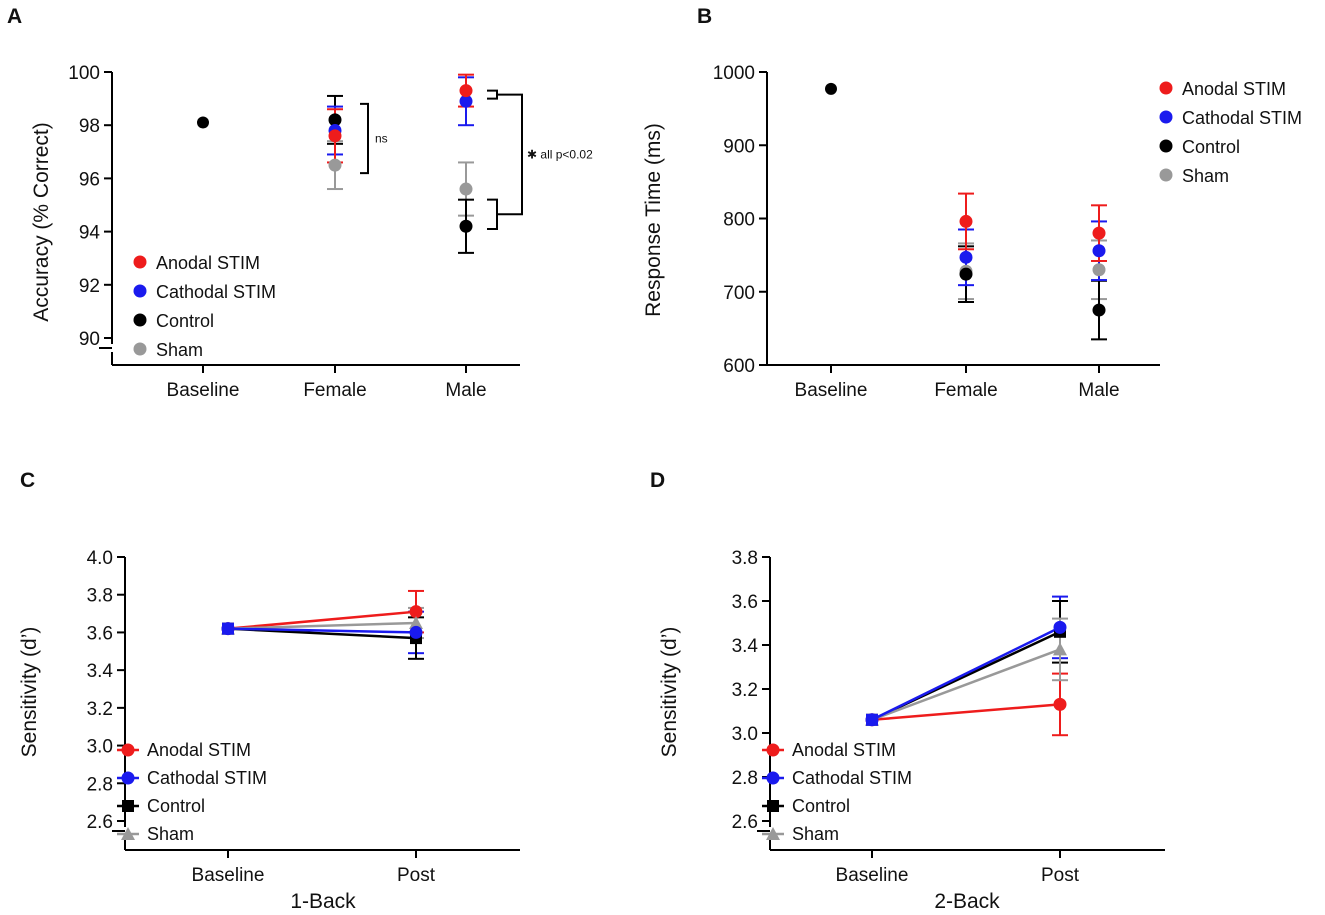  I want to click on legend-marker-a-sham, so click(140, 349).